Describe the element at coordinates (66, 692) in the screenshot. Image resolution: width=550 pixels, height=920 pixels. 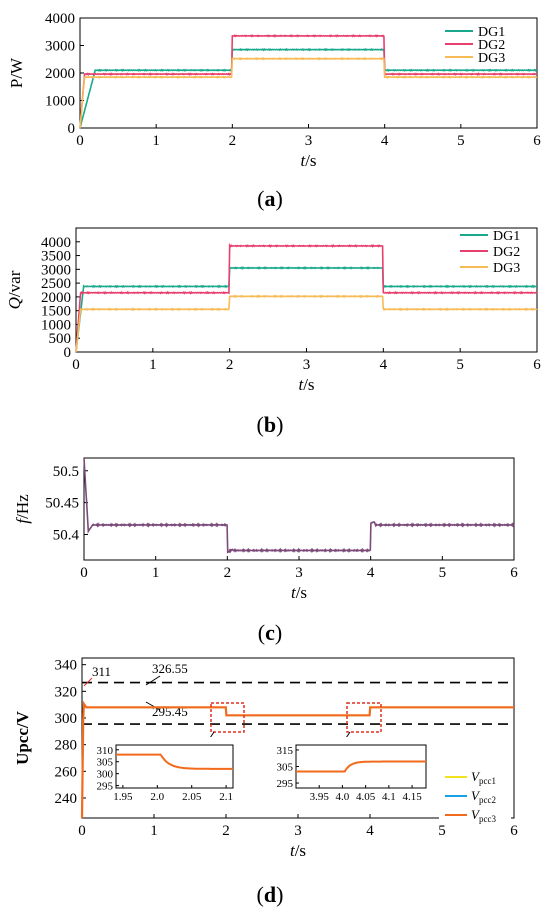
I see `y-tick-label-d: 320` at that location.